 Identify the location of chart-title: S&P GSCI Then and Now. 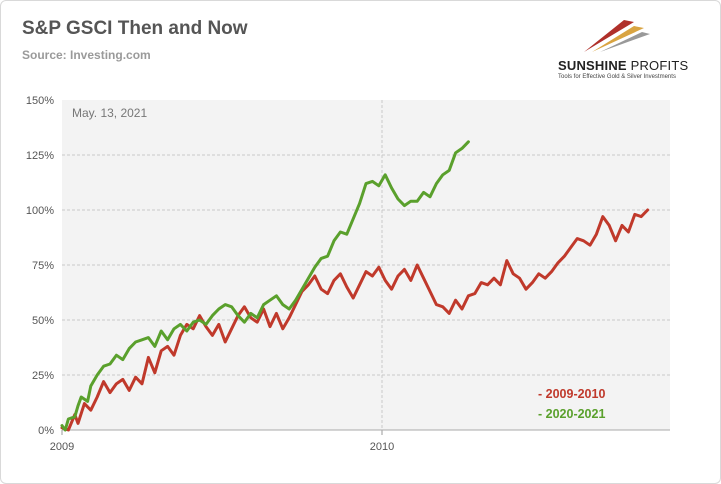
(135, 28).